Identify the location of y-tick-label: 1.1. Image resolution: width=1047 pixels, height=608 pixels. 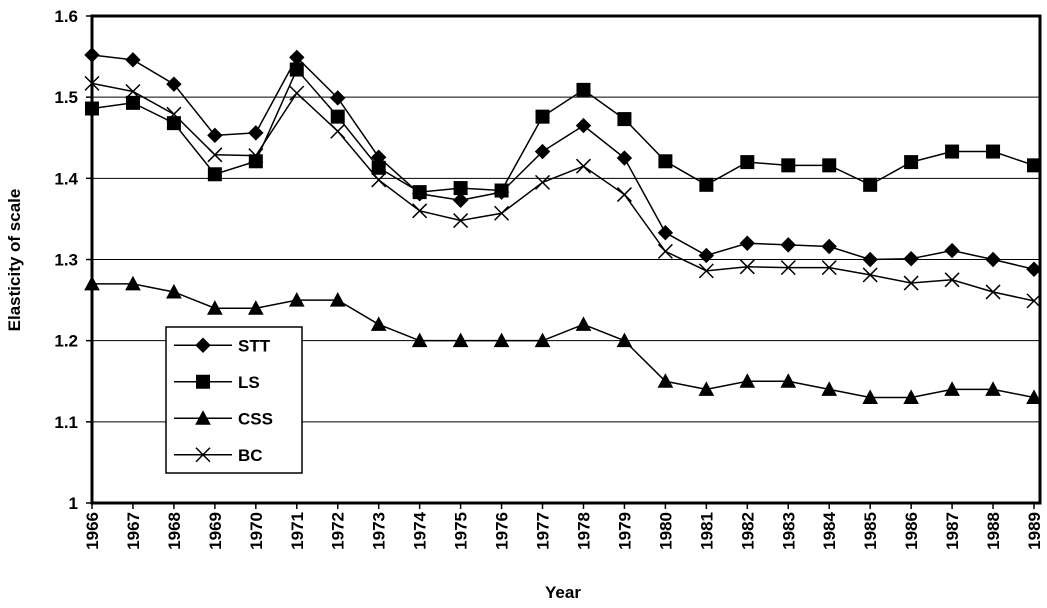
(66, 422).